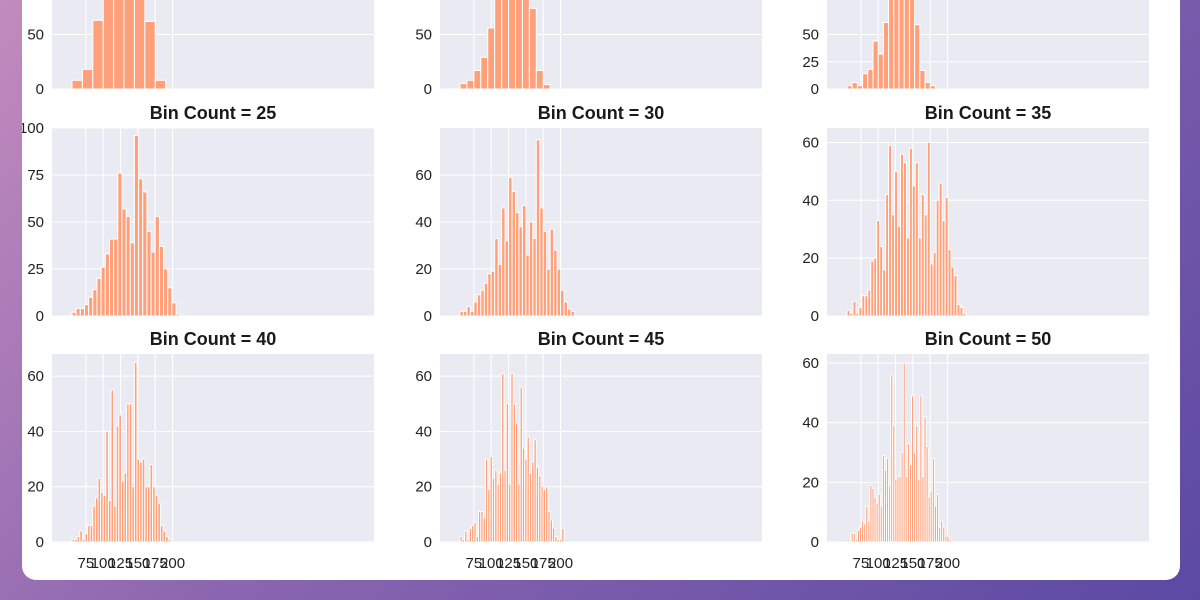  Describe the element at coordinates (35, 175) in the screenshot. I see `y-tick-label: 75` at that location.